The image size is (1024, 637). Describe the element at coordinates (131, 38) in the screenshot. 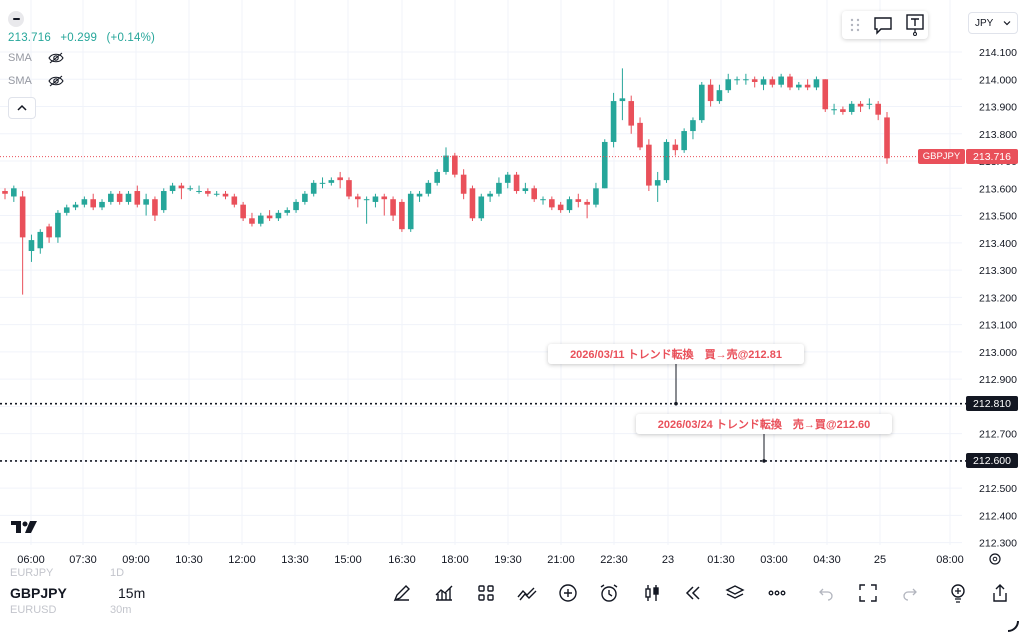

I see `quote-change-pct: (+0.14%)` at that location.